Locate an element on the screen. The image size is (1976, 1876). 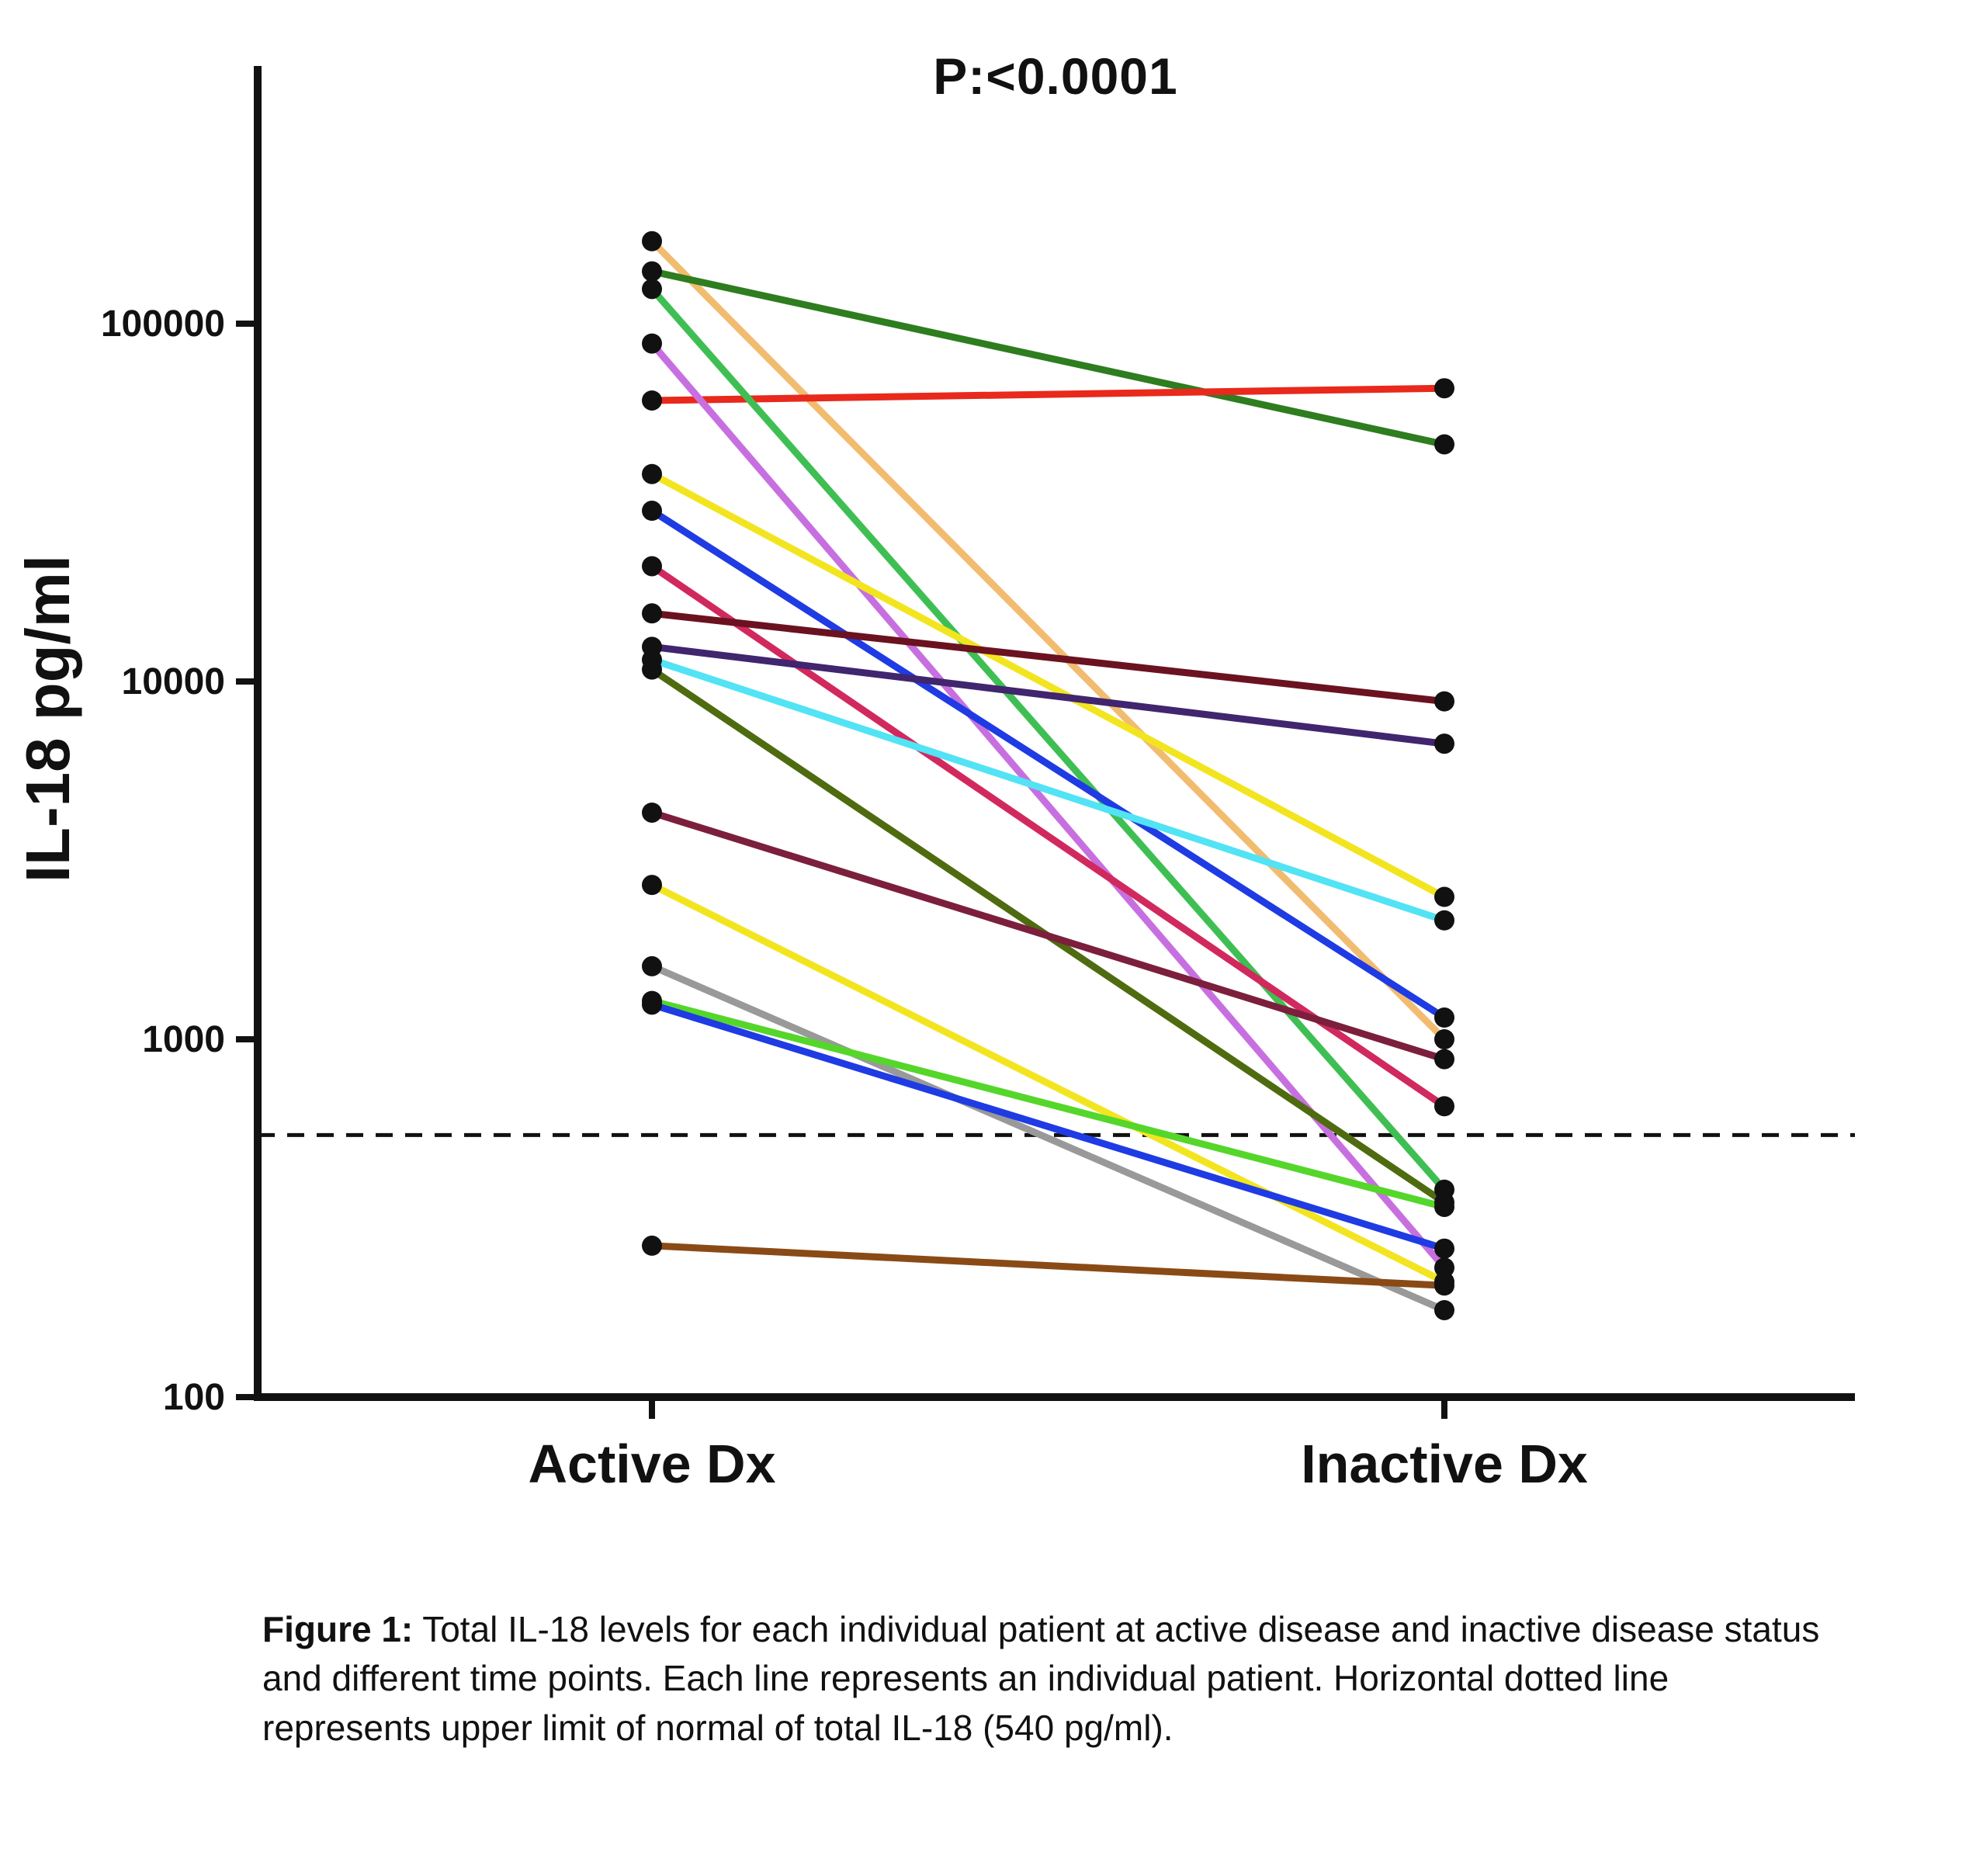
data-point-patient-3-active is located at coordinates (652, 400).